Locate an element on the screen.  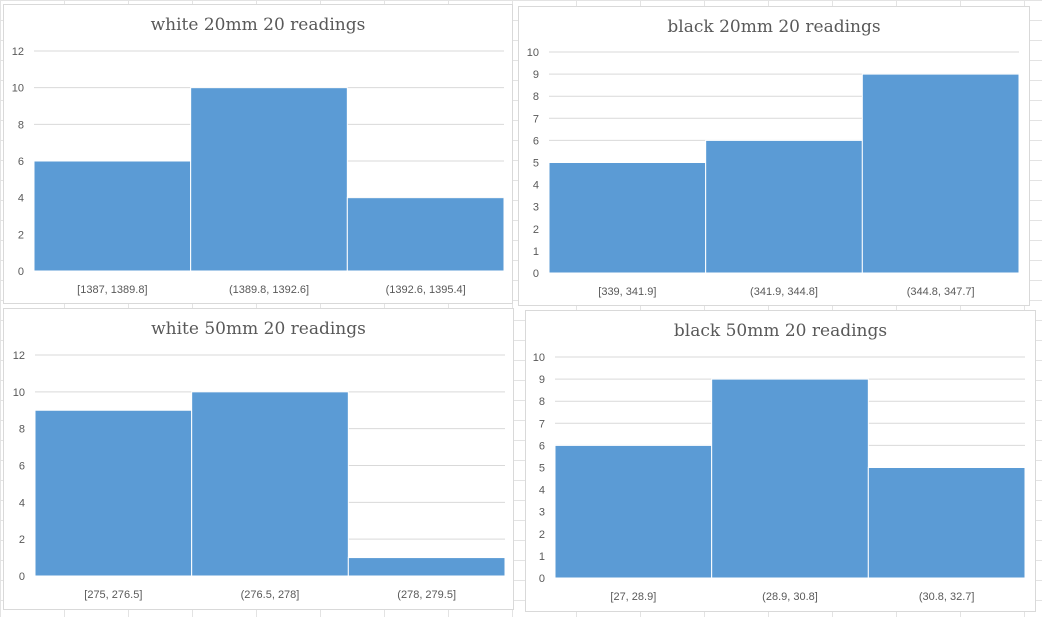
chart-title: white 20mm 20 readings is located at coordinates (258, 25).